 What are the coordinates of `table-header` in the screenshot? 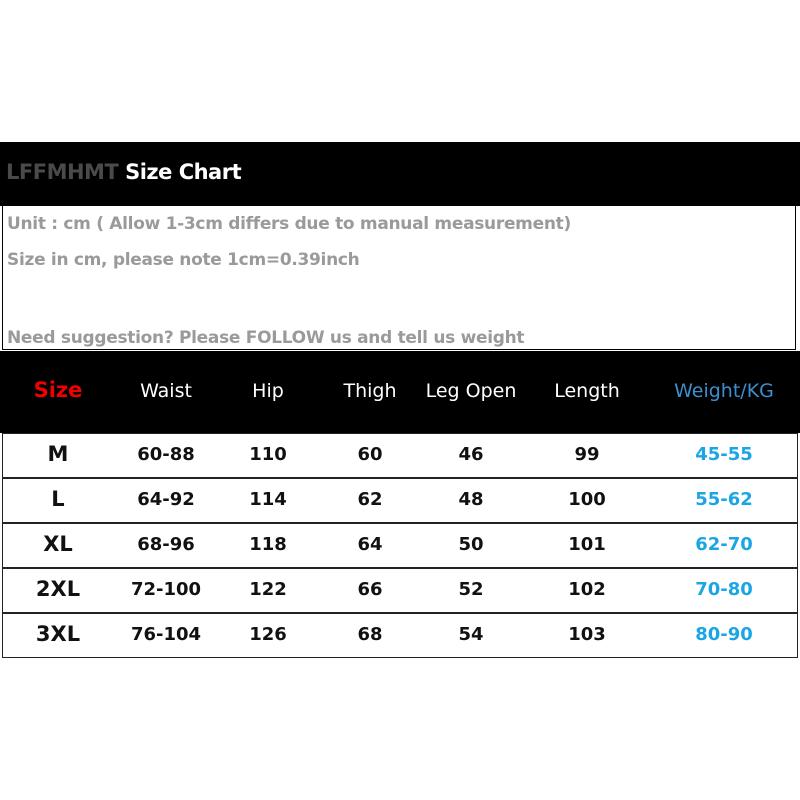 It's located at (400, 392).